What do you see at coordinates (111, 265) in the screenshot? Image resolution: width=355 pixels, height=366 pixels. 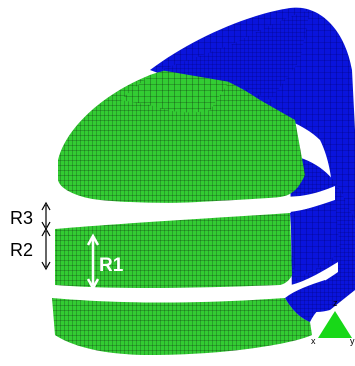 I see `r1-label: R1` at bounding box center [111, 265].